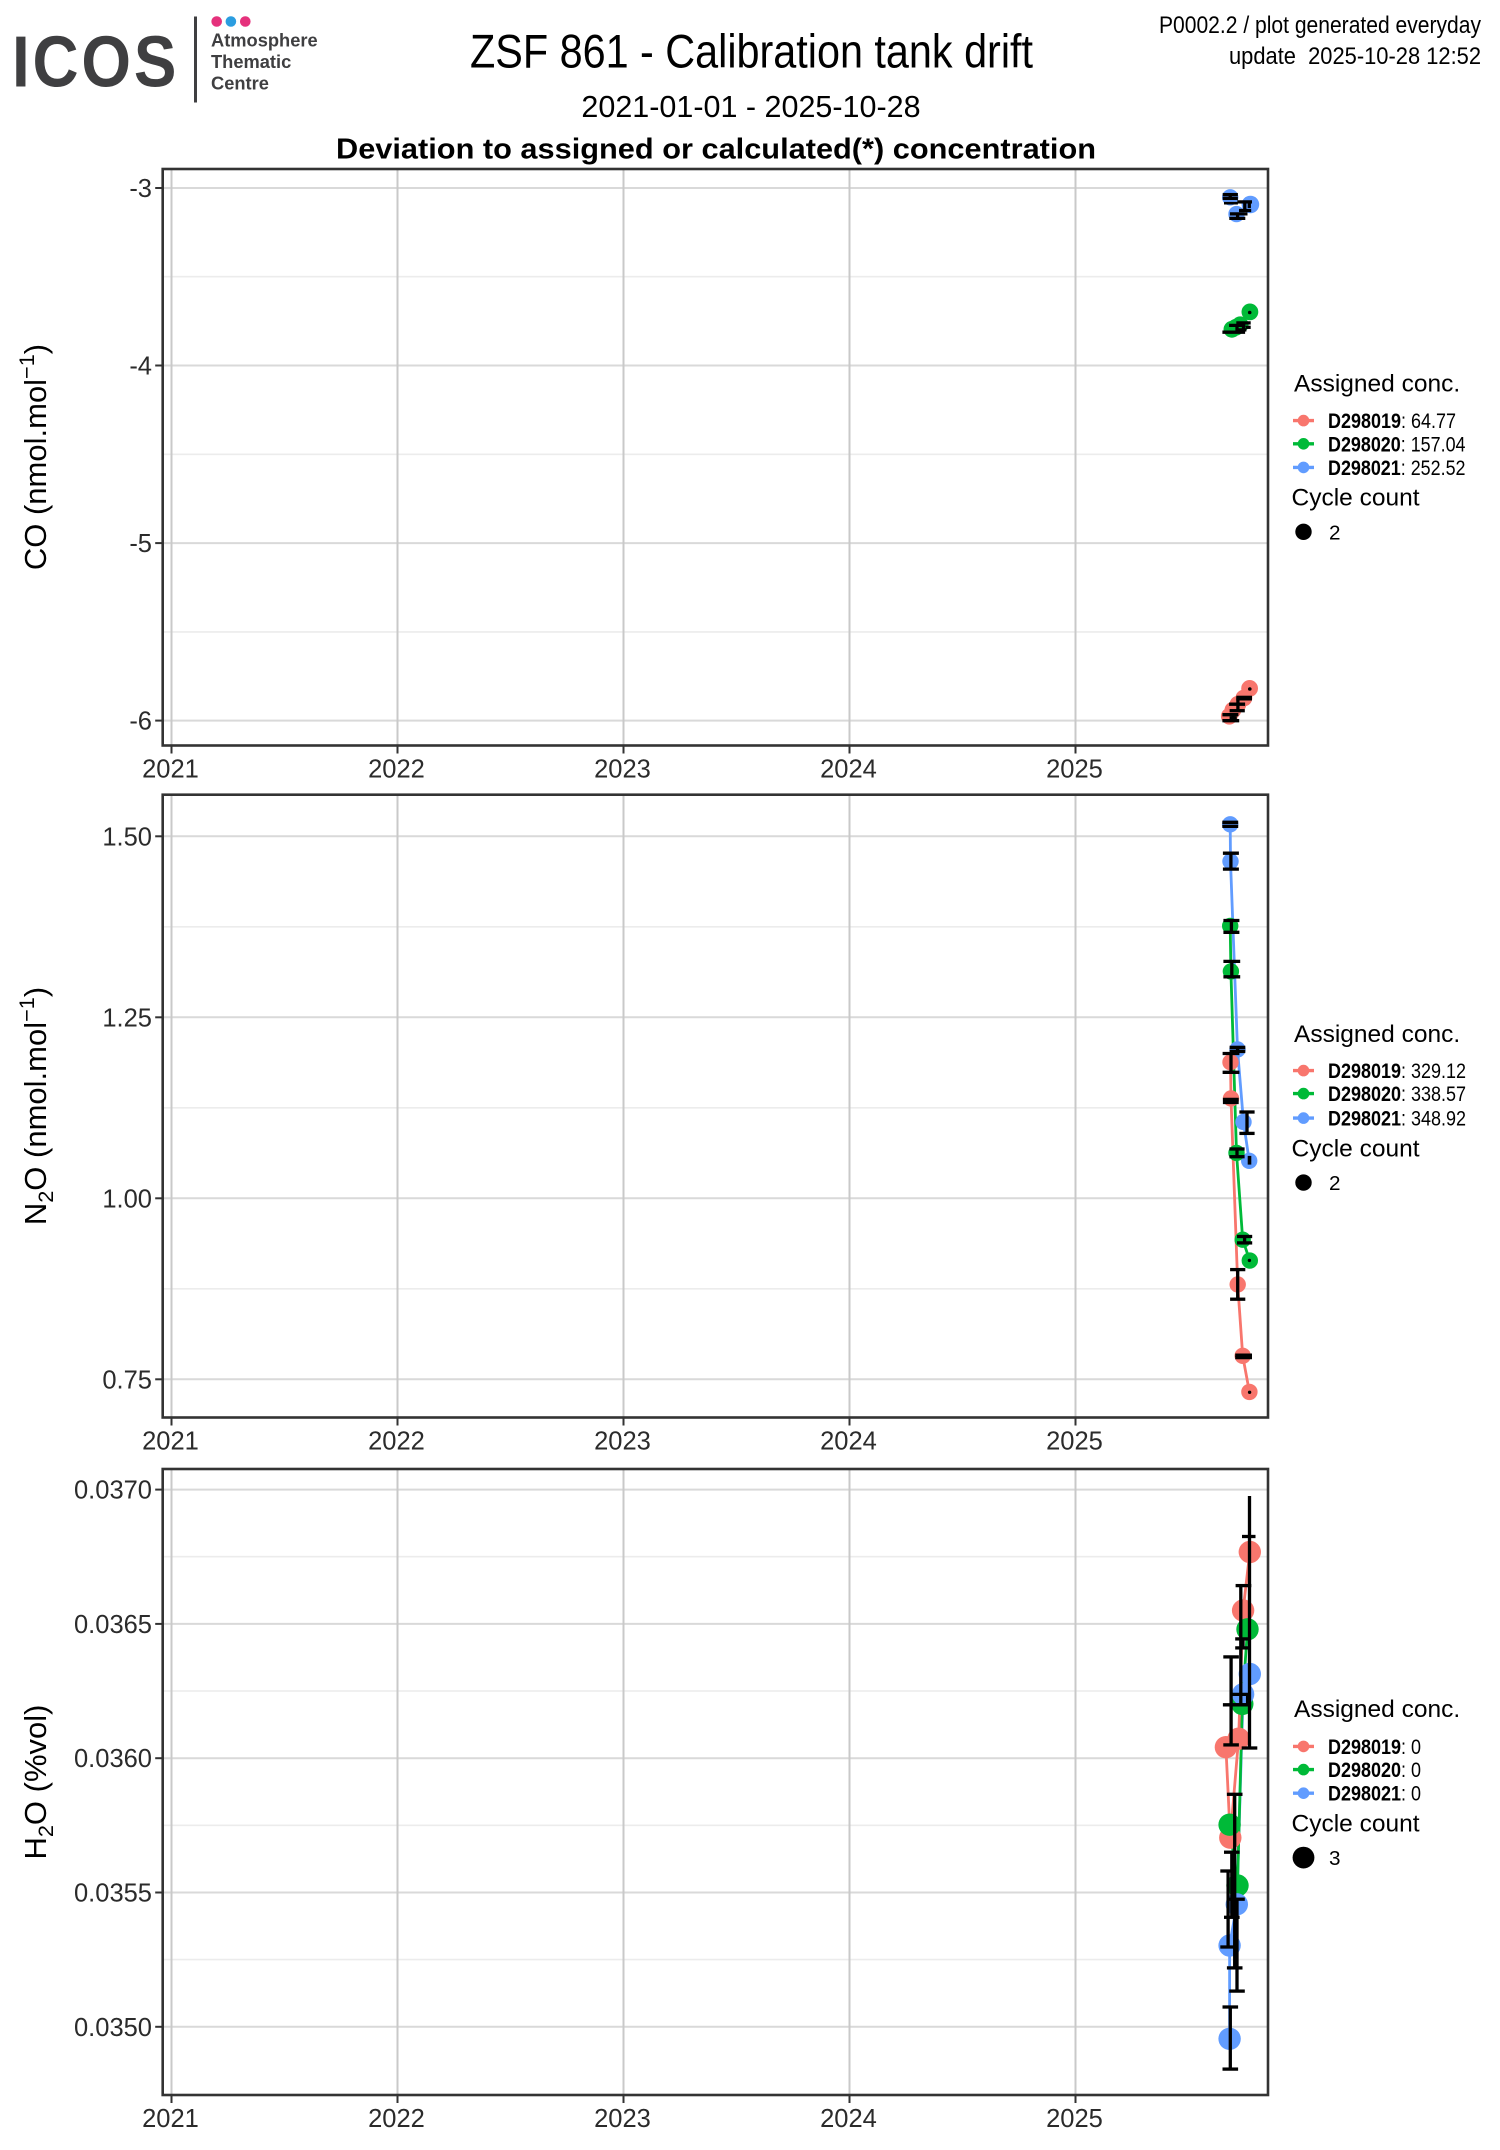 This screenshot has height=2150, width=1500. What do you see at coordinates (1374, 1747) in the screenshot?
I see `svg-text: D298019: 0` at bounding box center [1374, 1747].